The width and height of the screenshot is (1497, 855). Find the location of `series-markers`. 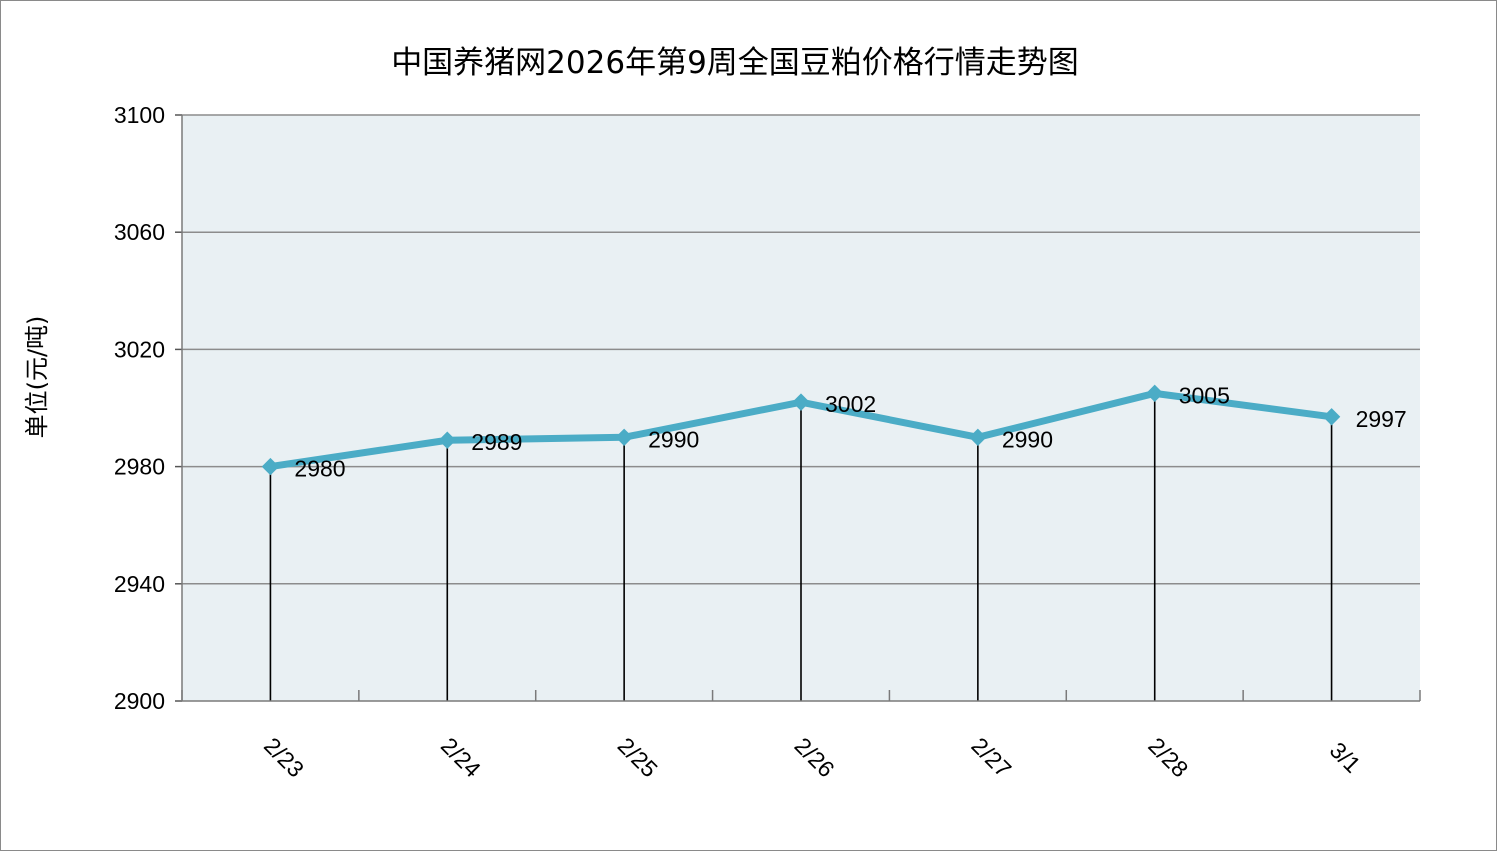

series-markers is located at coordinates (801, 430).